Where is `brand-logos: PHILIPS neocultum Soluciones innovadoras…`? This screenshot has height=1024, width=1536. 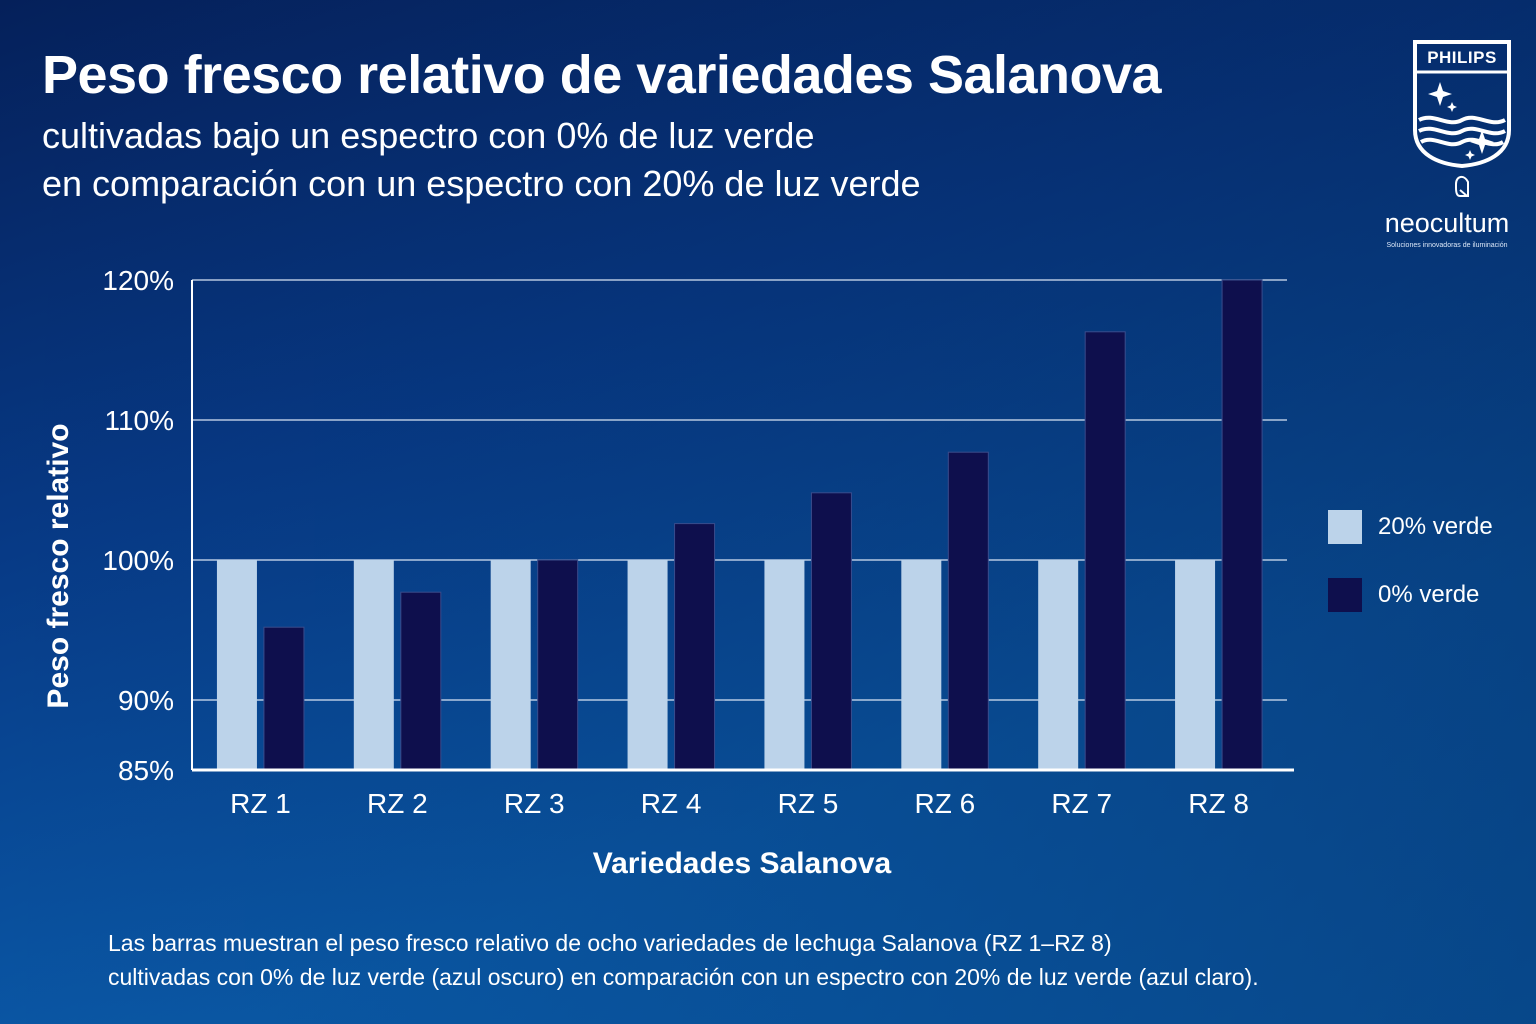
brand-logos: PHILIPS neocultum Soluciones innovadoras… is located at coordinates (1447, 145).